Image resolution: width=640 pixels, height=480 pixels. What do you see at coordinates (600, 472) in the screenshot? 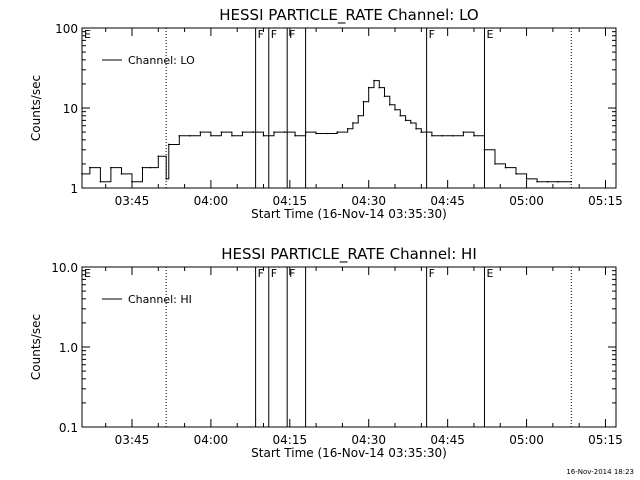
I see `plot-timestamp: 16-Nov-2014 18:23` at bounding box center [600, 472].